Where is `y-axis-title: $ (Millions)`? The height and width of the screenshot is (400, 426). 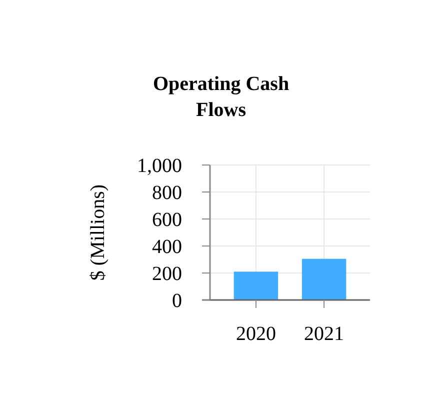
y-axis-title: $ (Millions) is located at coordinates (98, 232).